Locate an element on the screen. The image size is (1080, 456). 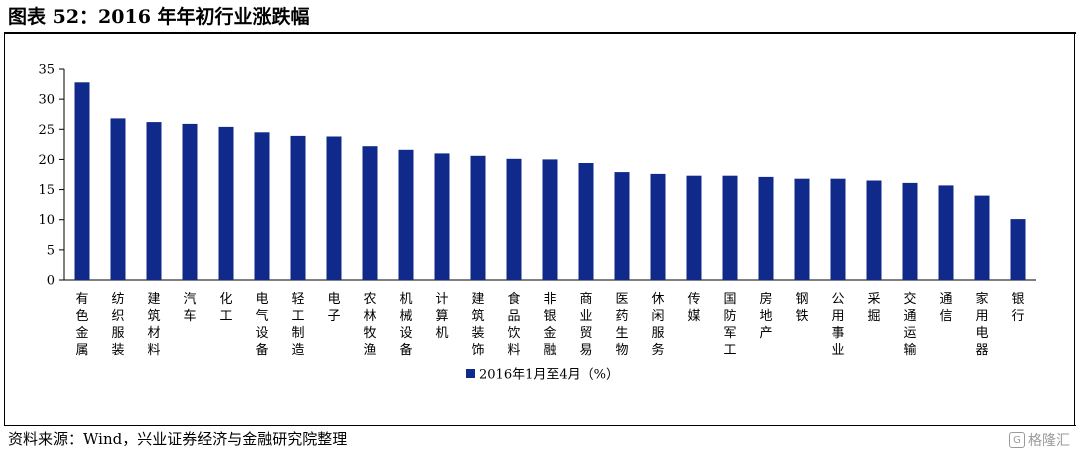
x-tick-label: 农林牧渔 is located at coordinates (369, 325).